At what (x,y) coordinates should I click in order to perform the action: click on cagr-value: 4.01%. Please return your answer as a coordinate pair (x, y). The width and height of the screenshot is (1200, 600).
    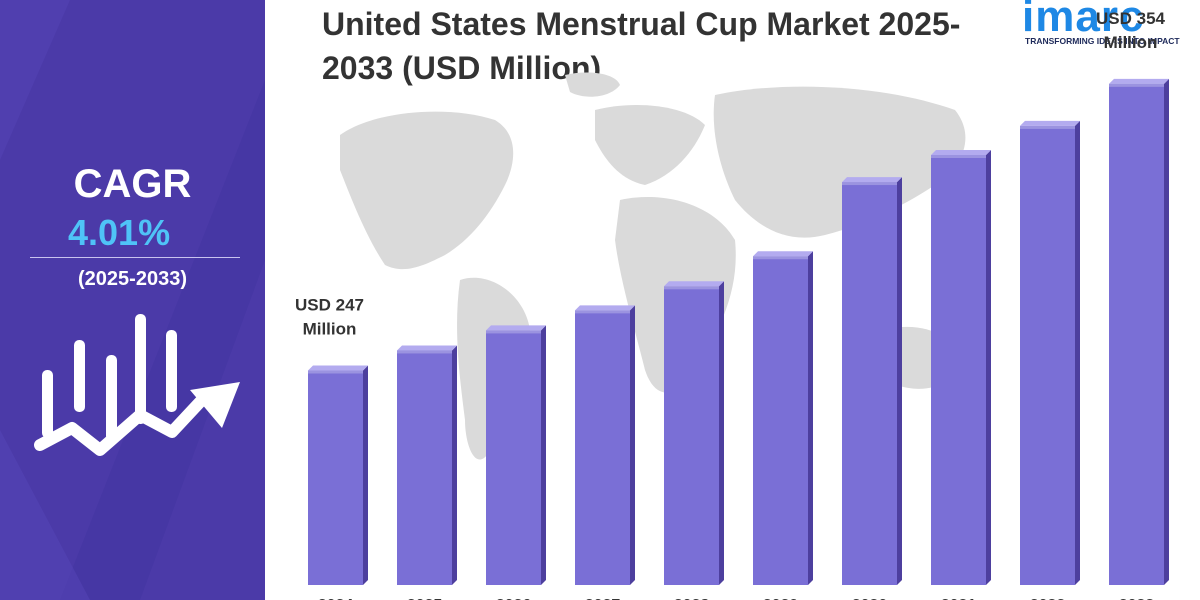
    Looking at the image, I should click on (119, 232).